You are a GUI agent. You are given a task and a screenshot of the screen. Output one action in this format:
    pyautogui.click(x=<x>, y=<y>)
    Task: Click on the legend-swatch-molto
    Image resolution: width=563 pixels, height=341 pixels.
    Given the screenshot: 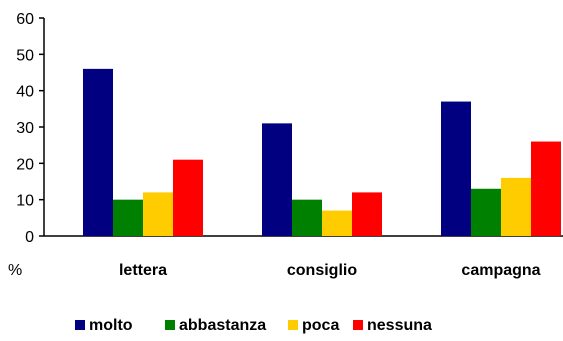 What is the action you would take?
    pyautogui.click(x=80, y=325)
    